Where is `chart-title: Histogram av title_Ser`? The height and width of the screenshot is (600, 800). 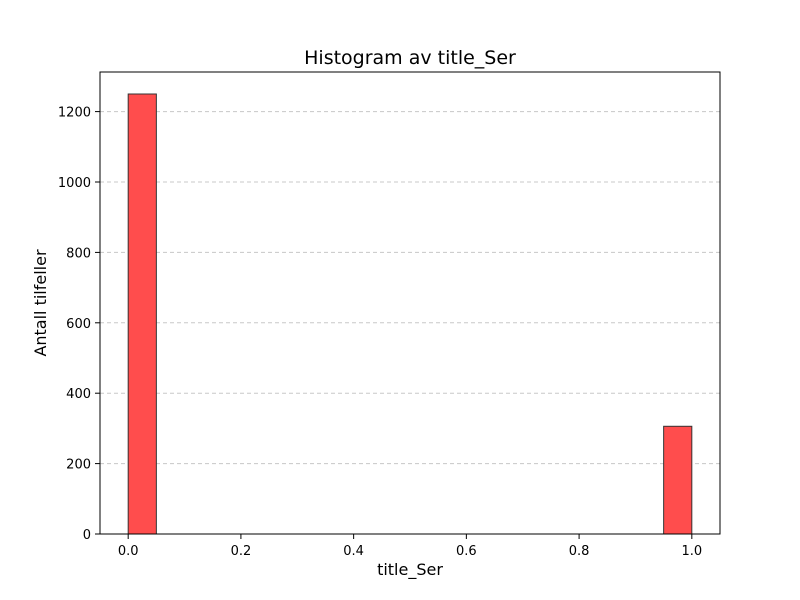 chart-title: Histogram av title_Ser is located at coordinates (410, 58).